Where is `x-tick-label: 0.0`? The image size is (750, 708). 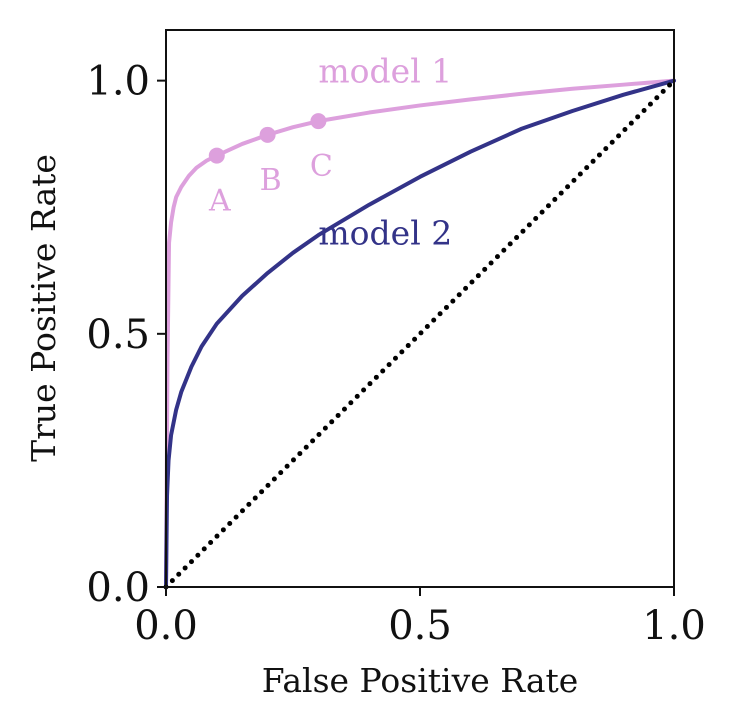 x-tick-label: 0.0 is located at coordinates (166, 626).